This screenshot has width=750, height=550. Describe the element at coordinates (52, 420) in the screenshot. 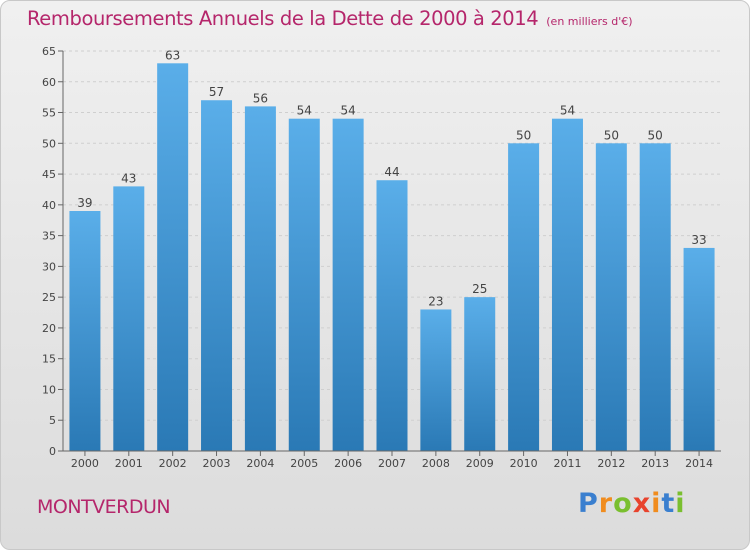

I see `y-tick-label: 5` at that location.